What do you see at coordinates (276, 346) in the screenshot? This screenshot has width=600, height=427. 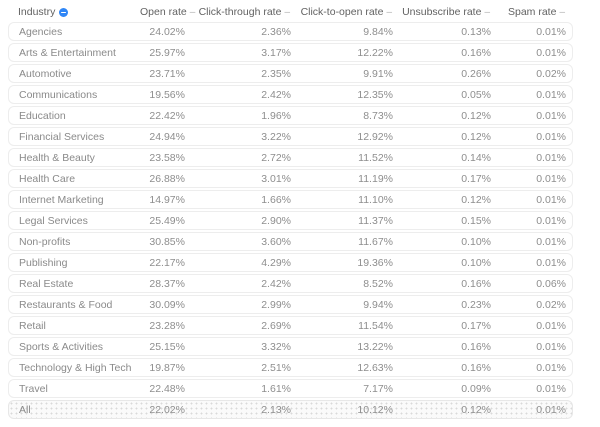 I see `value-cell: 3.32%` at bounding box center [276, 346].